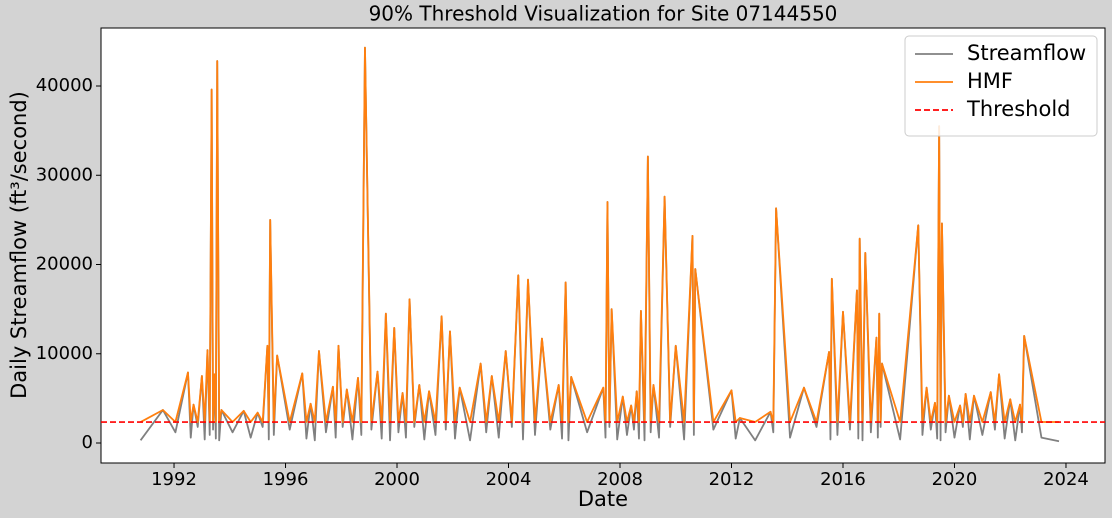  What do you see at coordinates (732, 479) in the screenshot?
I see `x-tick-label: 2012` at bounding box center [732, 479].